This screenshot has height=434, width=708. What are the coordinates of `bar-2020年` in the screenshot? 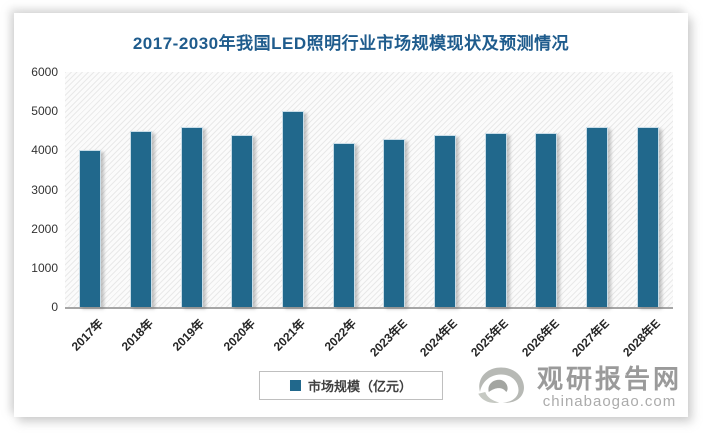 It's located at (242, 220).